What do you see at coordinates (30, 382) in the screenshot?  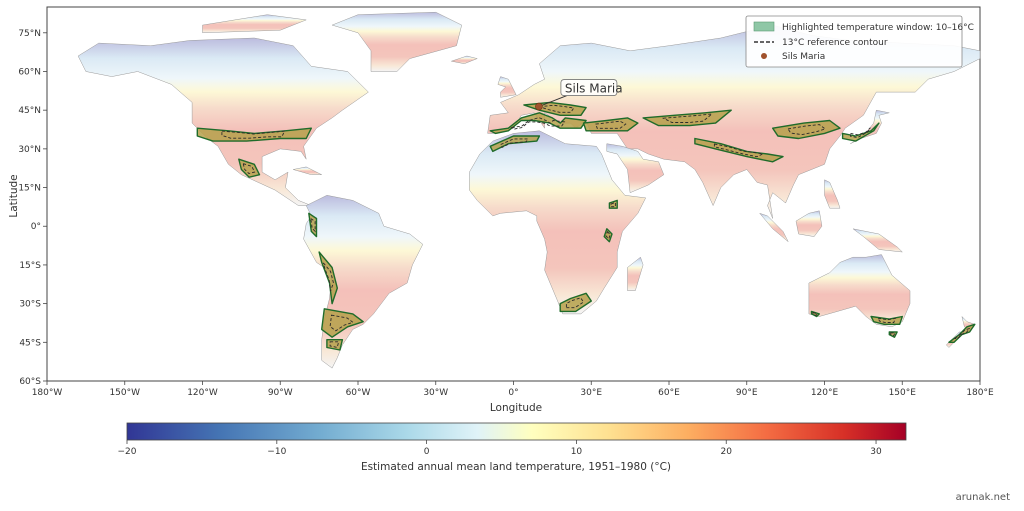 I see `y-tick-label: 60°S` at bounding box center [30, 382].